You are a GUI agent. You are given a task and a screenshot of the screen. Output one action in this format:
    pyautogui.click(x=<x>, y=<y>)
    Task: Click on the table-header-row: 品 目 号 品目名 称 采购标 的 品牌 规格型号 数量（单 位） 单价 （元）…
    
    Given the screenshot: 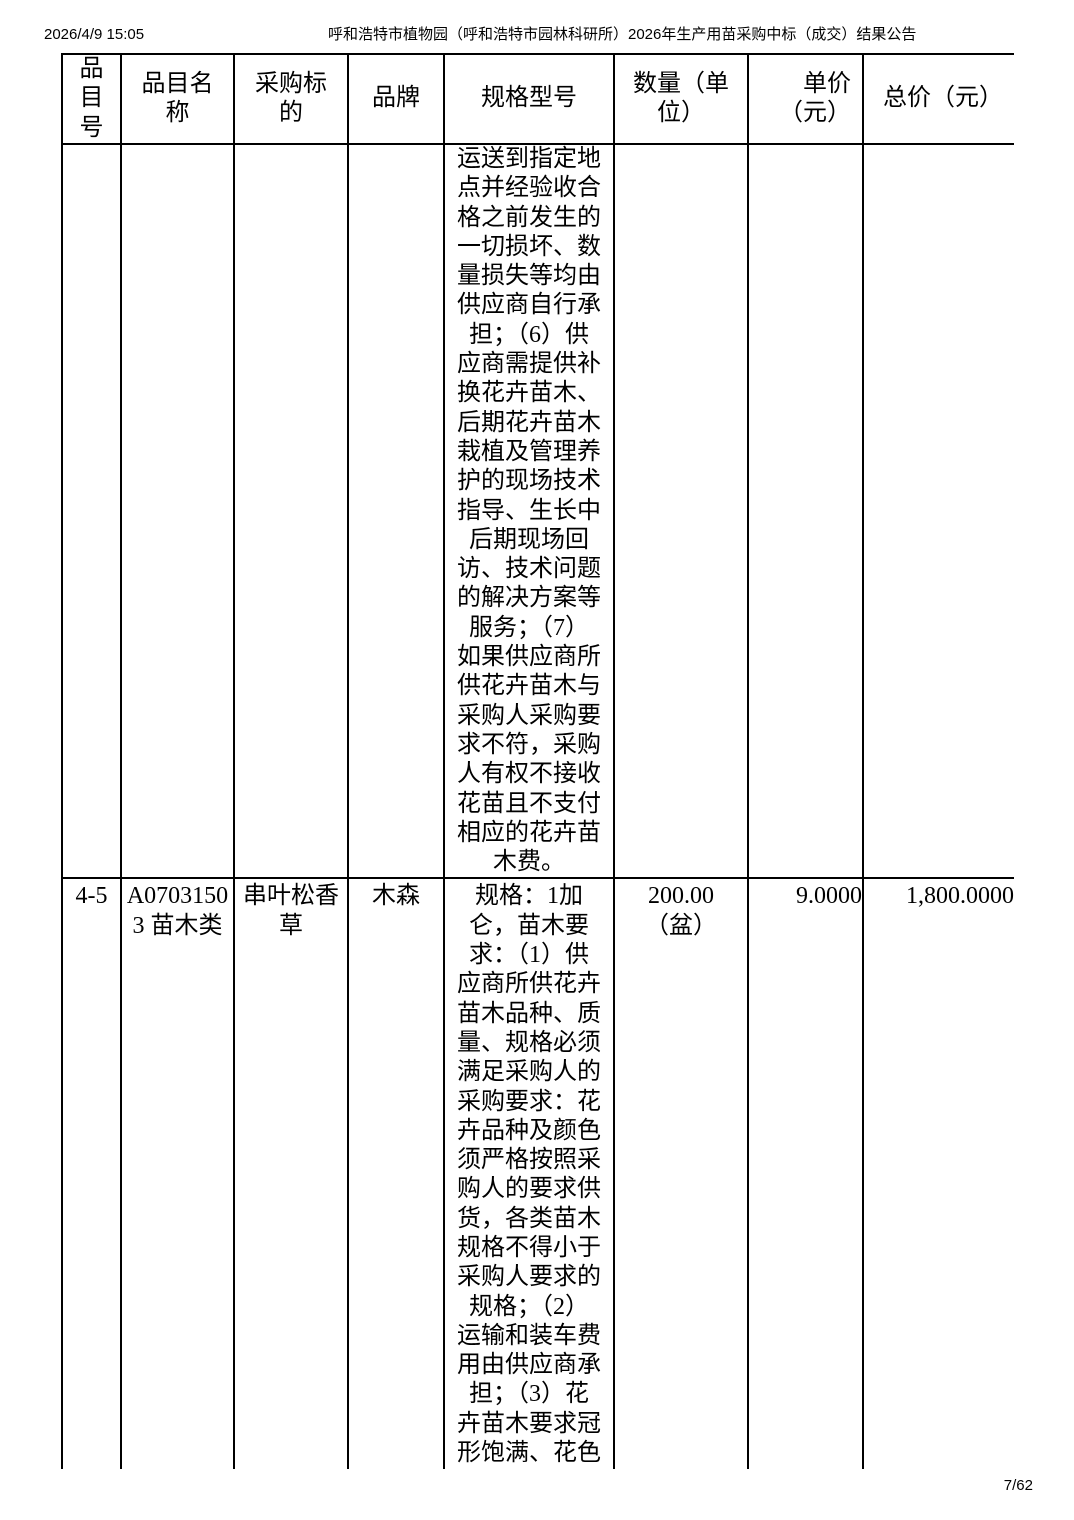 What is the action you would take?
    pyautogui.click(x=537, y=99)
    